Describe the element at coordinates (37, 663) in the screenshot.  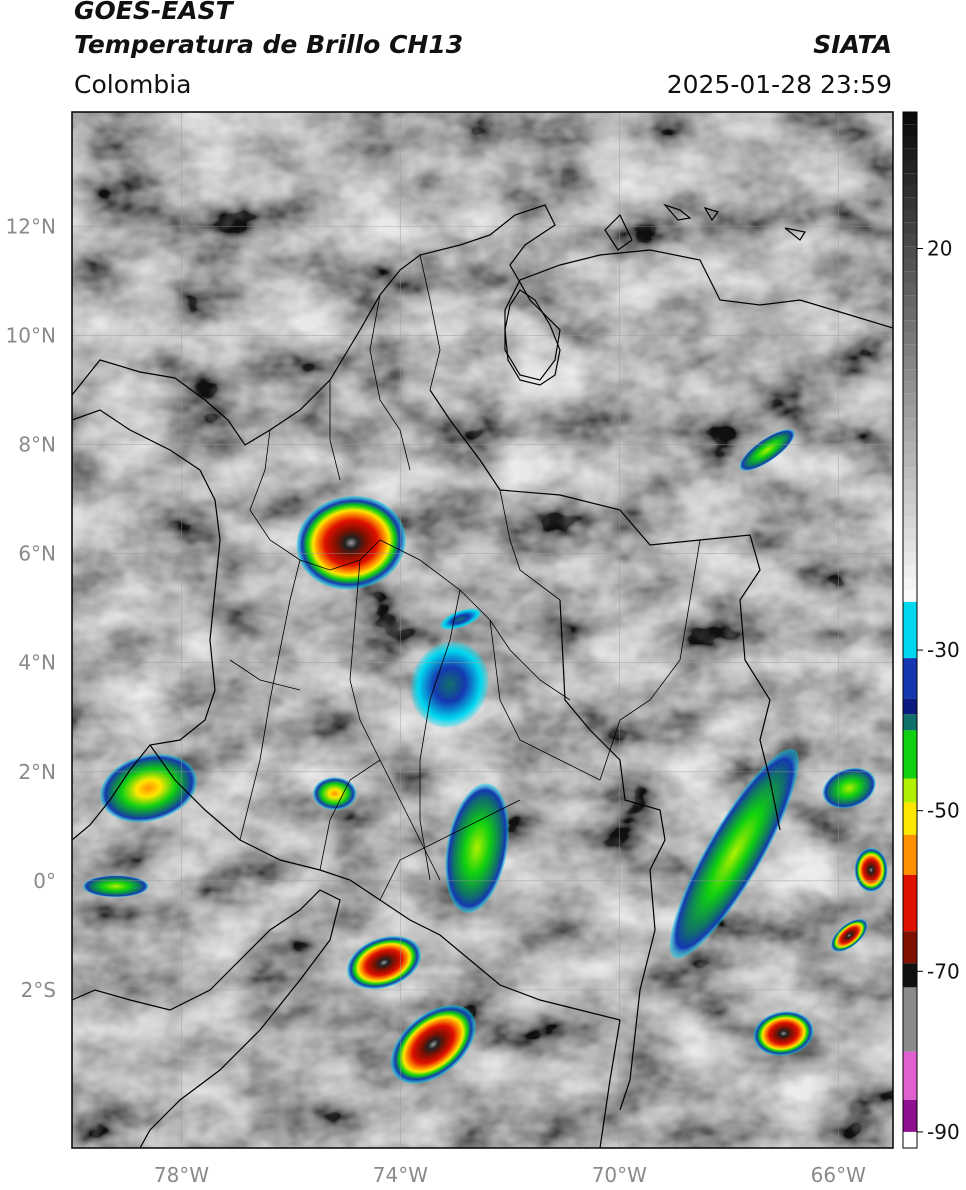
I see `lat-tick-label: 4°N` at that location.